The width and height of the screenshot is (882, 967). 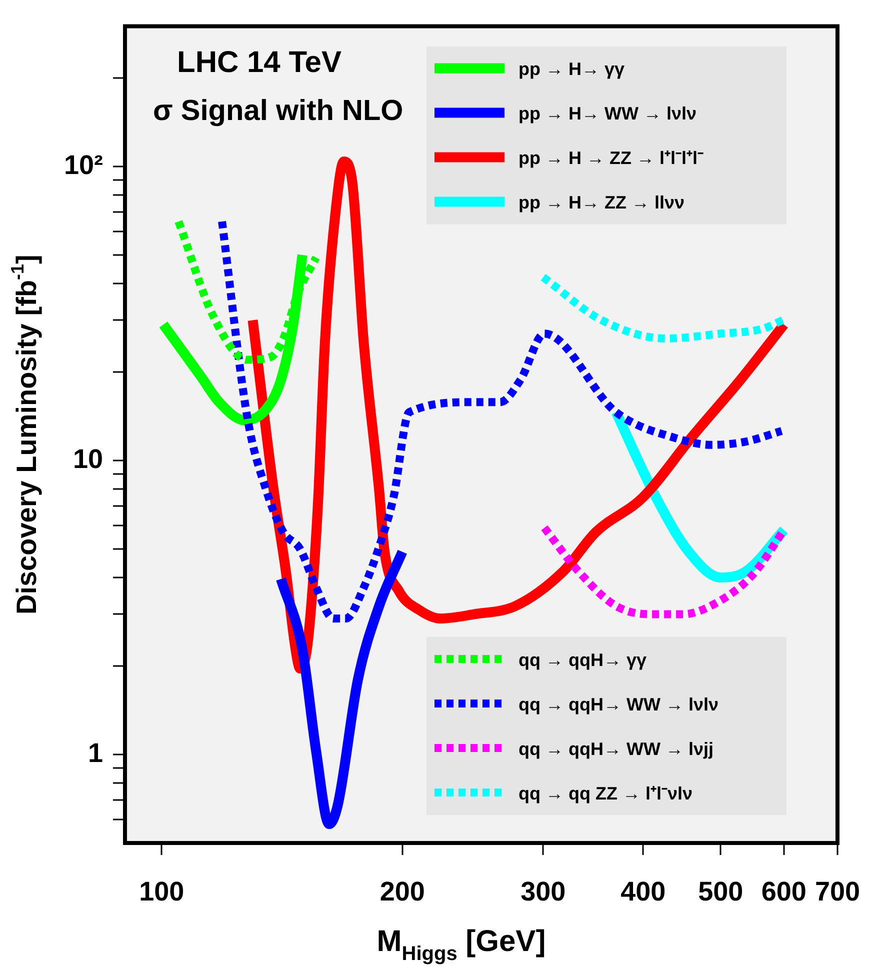 What do you see at coordinates (607, 114) in the screenshot?
I see `legend-label: pp → H→ WW → lνlν` at bounding box center [607, 114].